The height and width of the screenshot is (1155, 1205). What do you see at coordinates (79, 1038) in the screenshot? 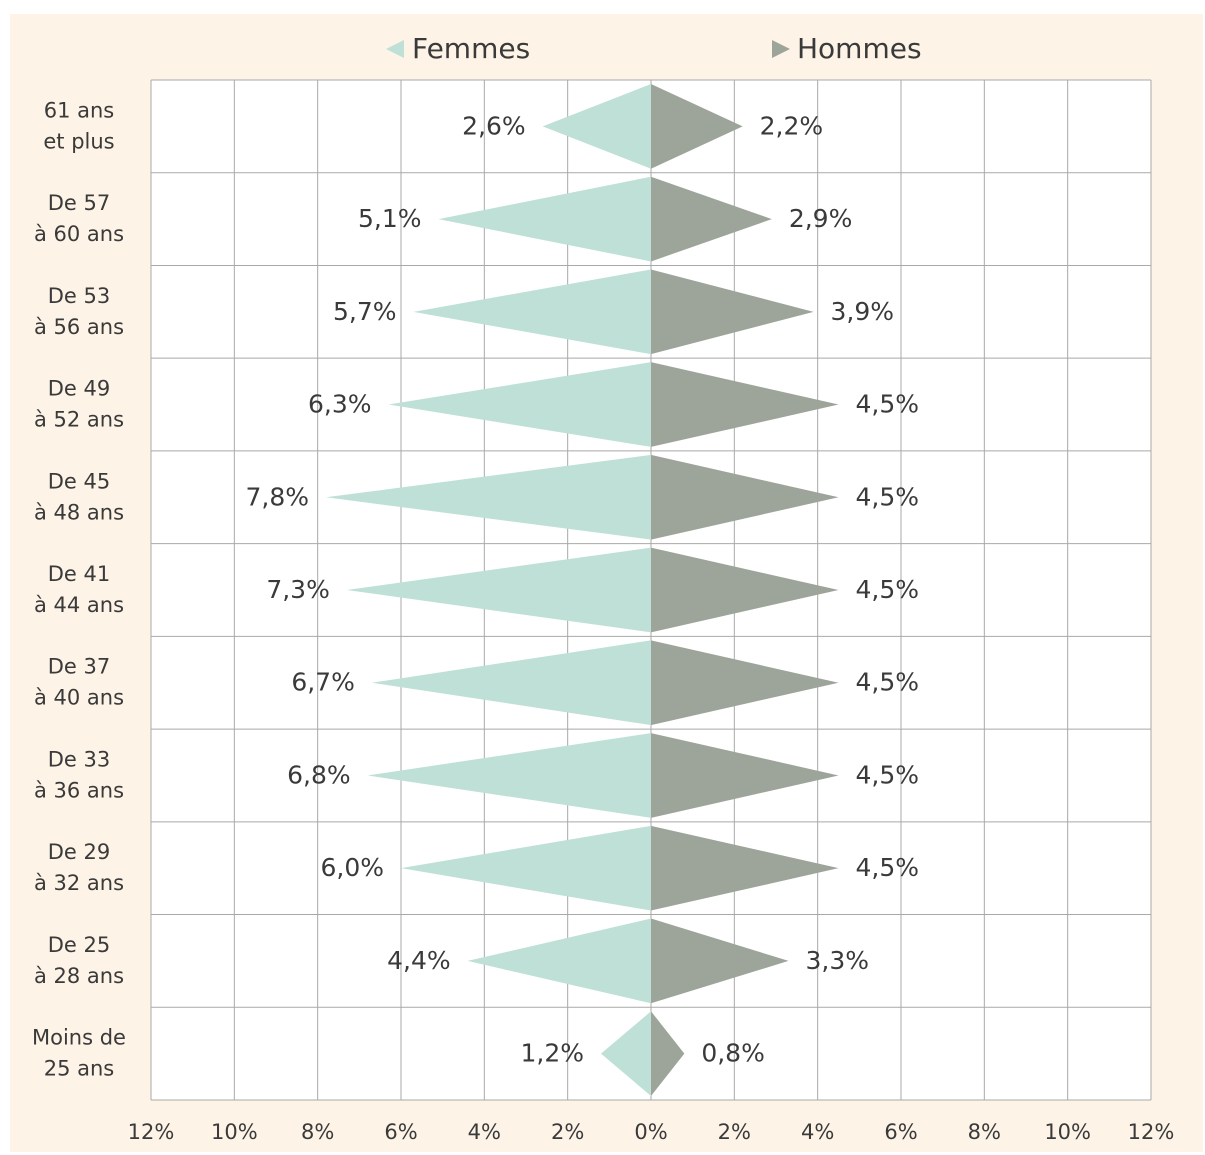
I see `category-label-line1: Moins de` at bounding box center [79, 1038].